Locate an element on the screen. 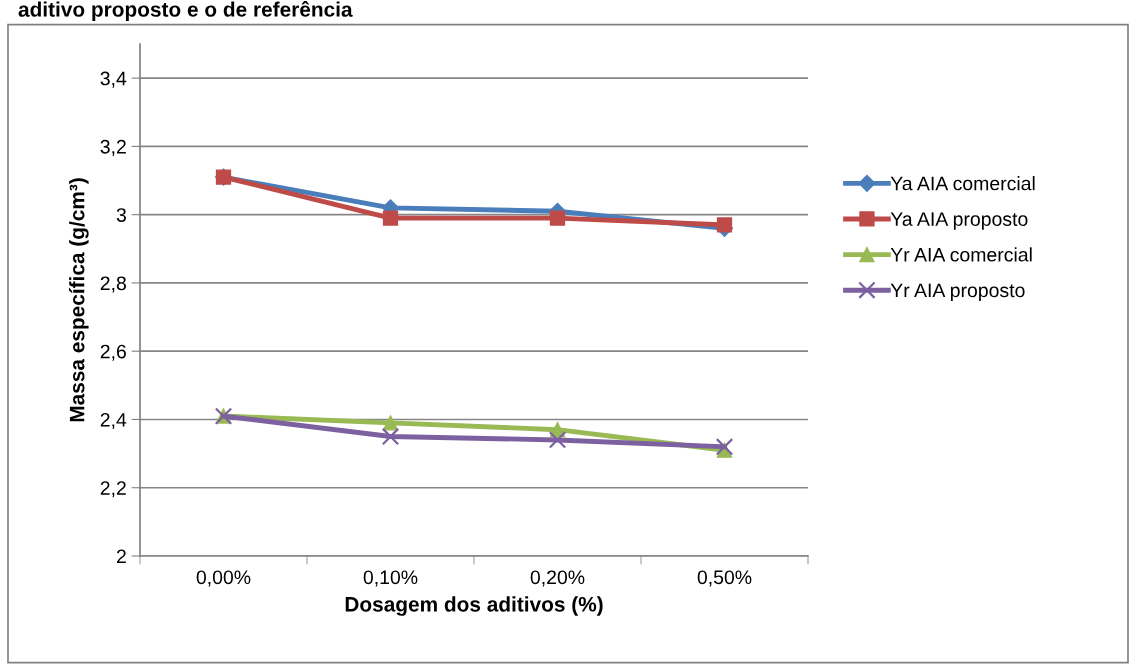 This screenshot has width=1130, height=664. y-tick-label: 2,8 is located at coordinates (113, 284).